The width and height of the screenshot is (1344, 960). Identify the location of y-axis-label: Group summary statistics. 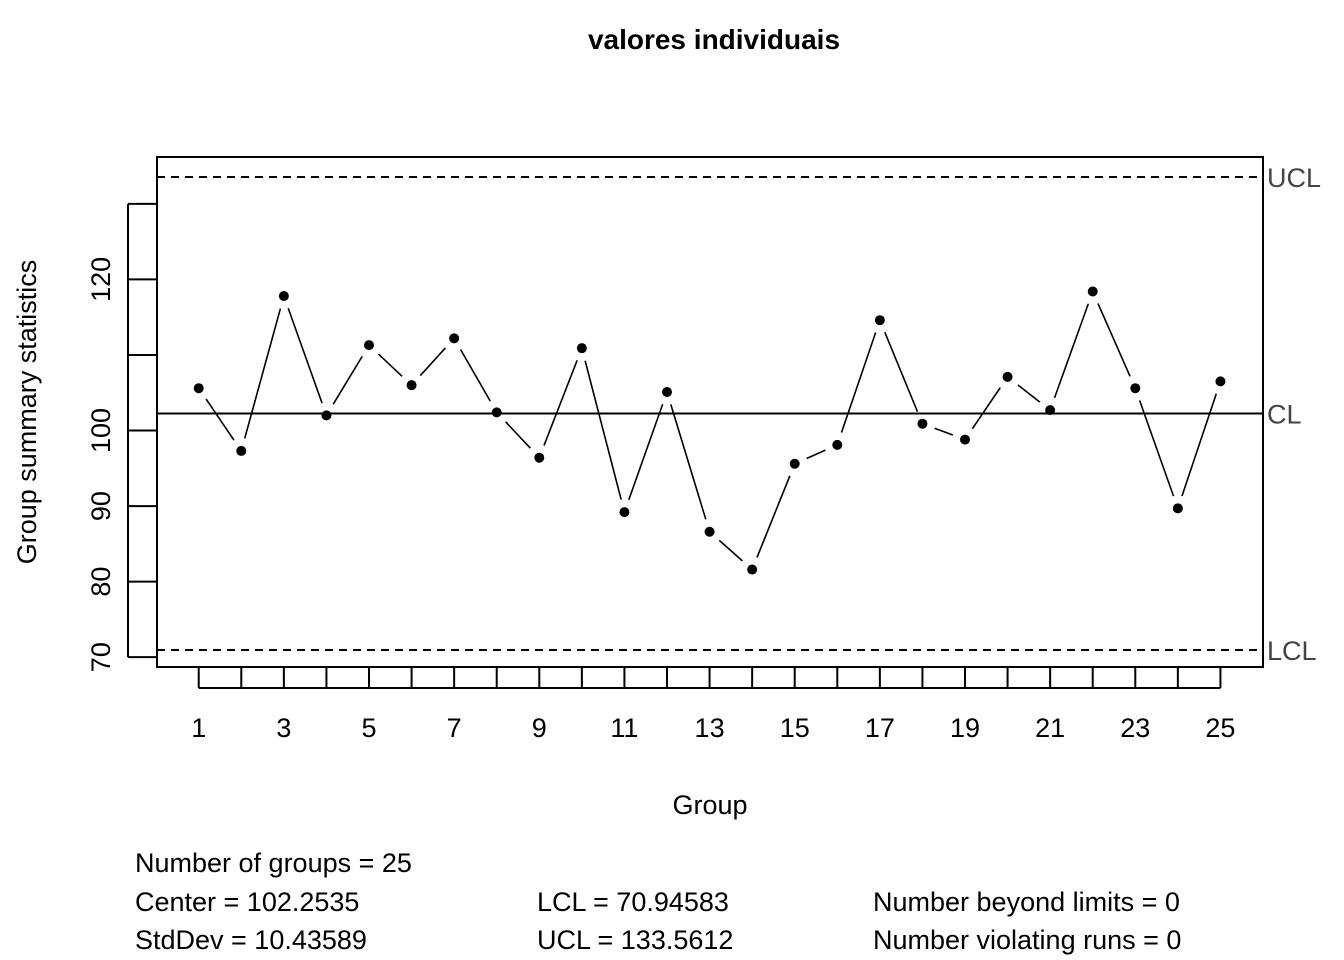
(27, 412).